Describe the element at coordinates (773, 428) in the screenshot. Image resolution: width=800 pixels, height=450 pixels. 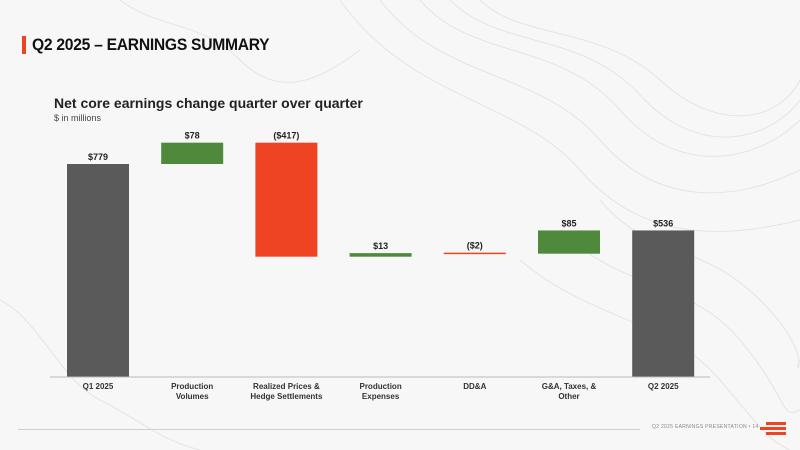
I see `company-logo-icon` at that location.